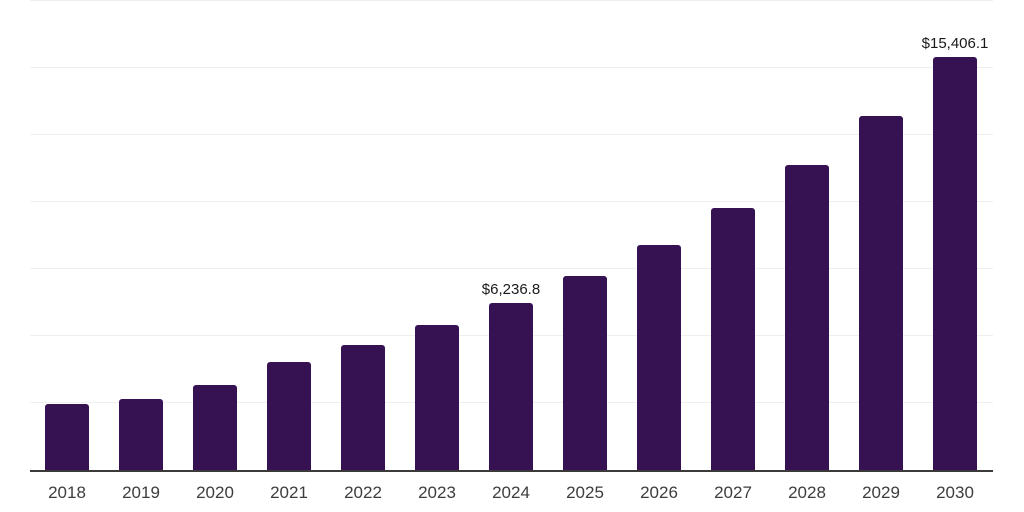 The width and height of the screenshot is (1024, 512). What do you see at coordinates (955, 44) in the screenshot?
I see `value-label-2030: $15,406.1` at bounding box center [955, 44].